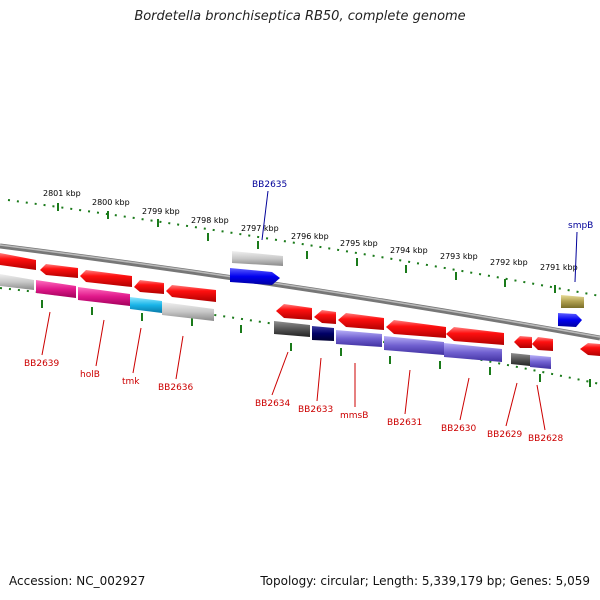  What do you see at coordinates (62, 193) in the screenshot?
I see `scale-label: 2801 kbp` at bounding box center [62, 193].